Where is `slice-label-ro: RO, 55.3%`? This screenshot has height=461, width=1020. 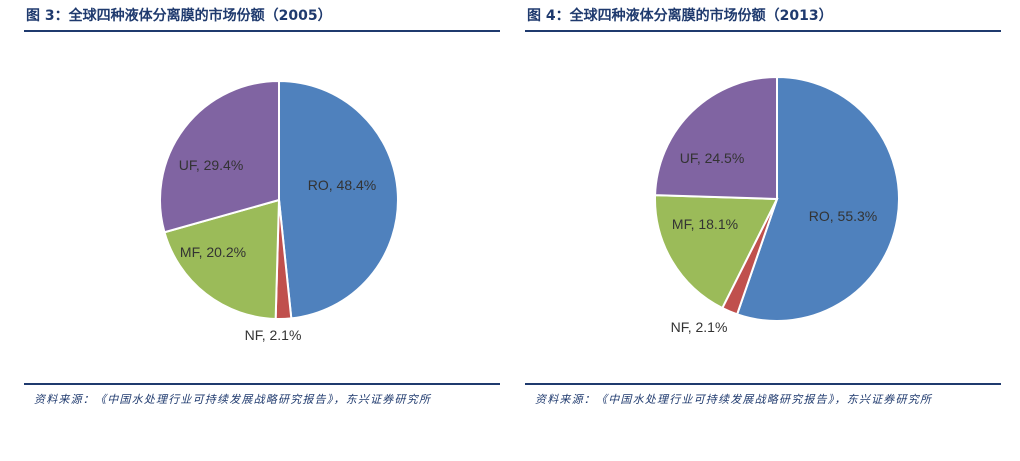
slice-label-ro: RO, 55.3% is located at coordinates (843, 216).